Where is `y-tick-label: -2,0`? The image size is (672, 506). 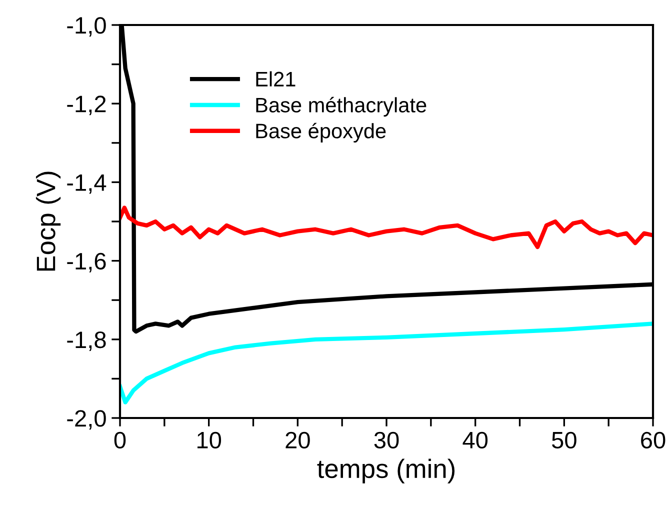
y-tick-label: -2,0 is located at coordinates (86, 420).